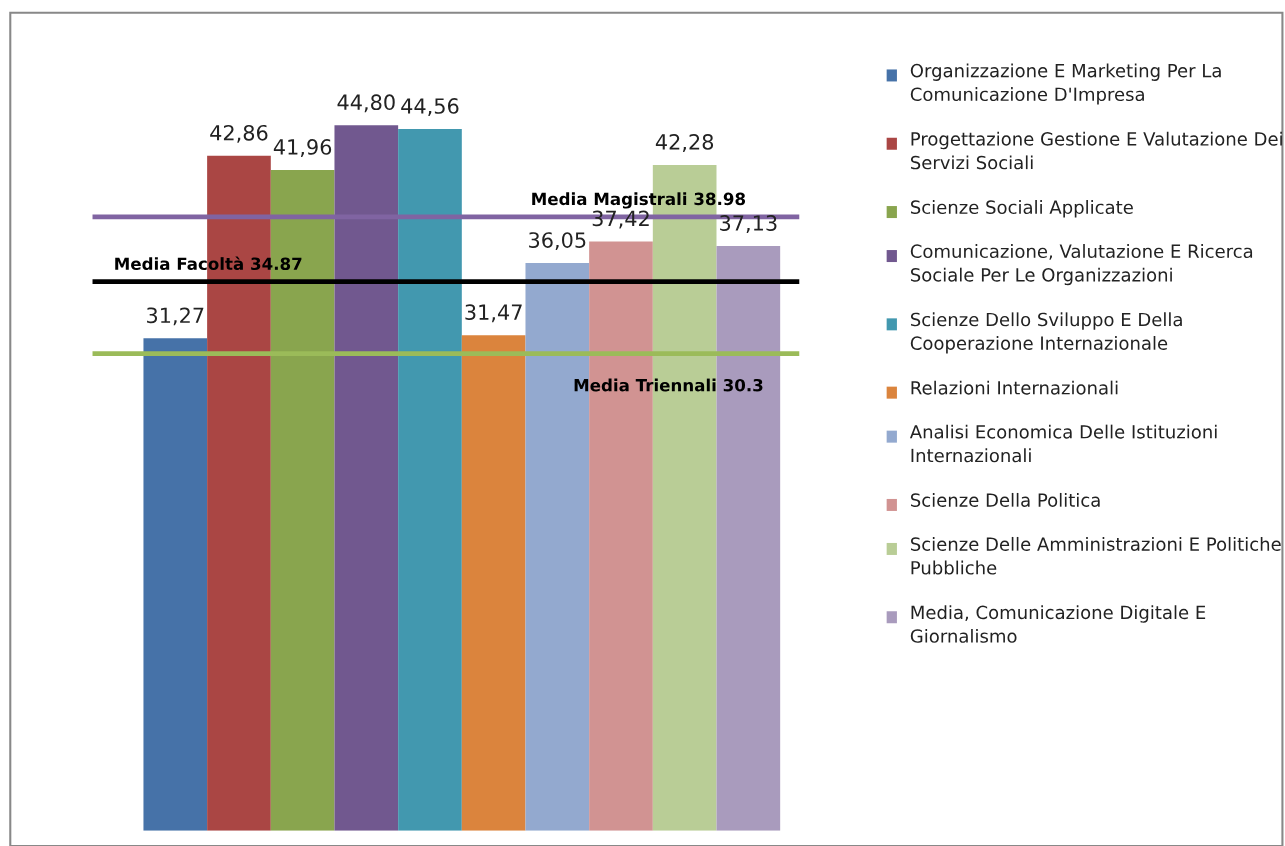 The height and width of the screenshot is (846, 1285). I want to click on legend-label: Scienze Delle Amministrazioni E Politiche Pubbliche, so click(1095, 555).